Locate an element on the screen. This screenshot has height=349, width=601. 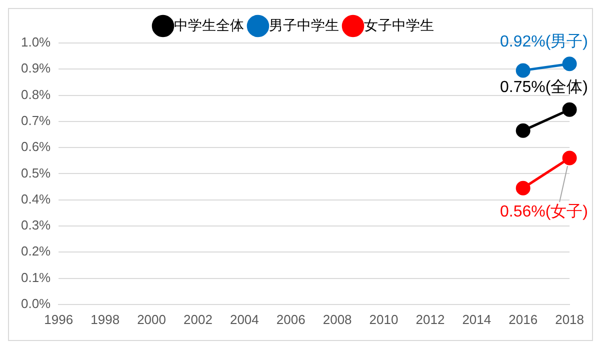
x-tick-label: 2018 is located at coordinates (569, 319).